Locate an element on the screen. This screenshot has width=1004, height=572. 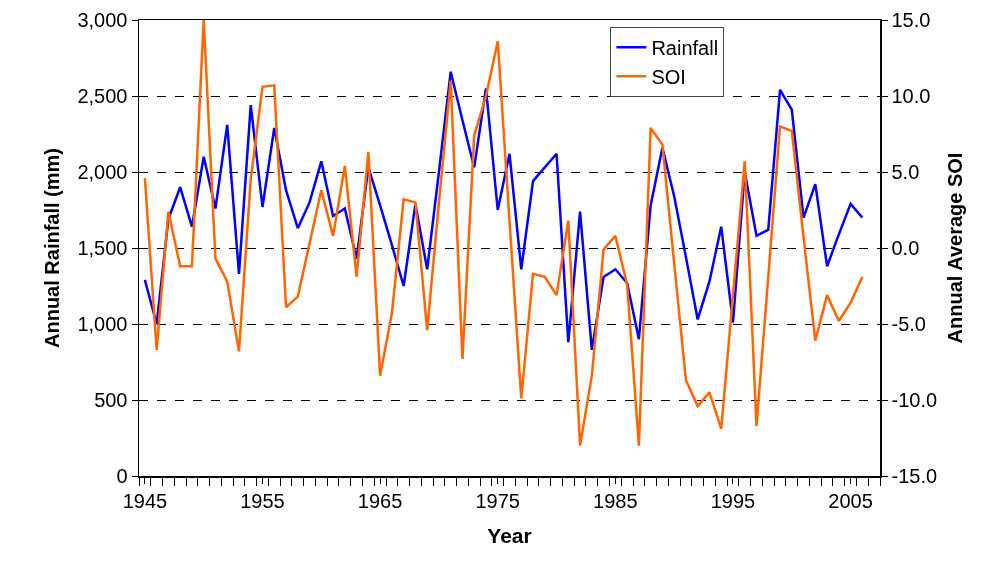
y-tick-label: 500 is located at coordinates (111, 400).